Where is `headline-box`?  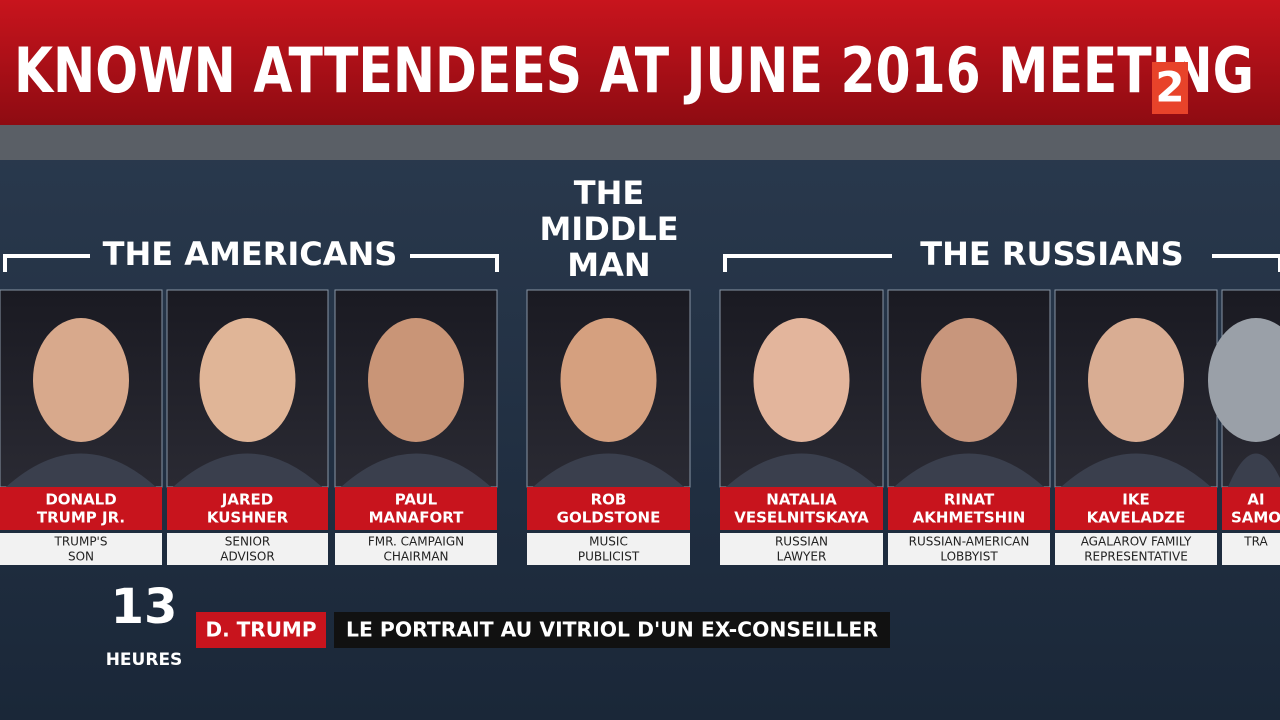 headline-box is located at coordinates (612, 630).